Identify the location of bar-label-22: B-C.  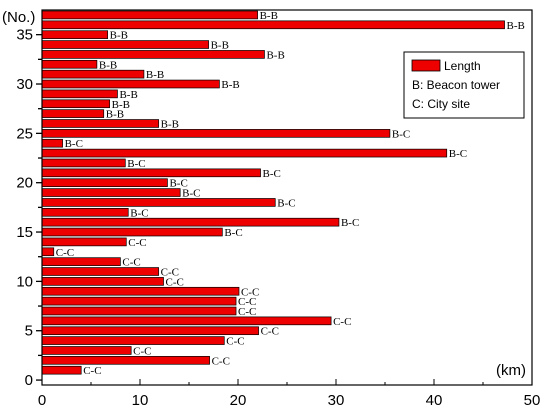
(136, 164).